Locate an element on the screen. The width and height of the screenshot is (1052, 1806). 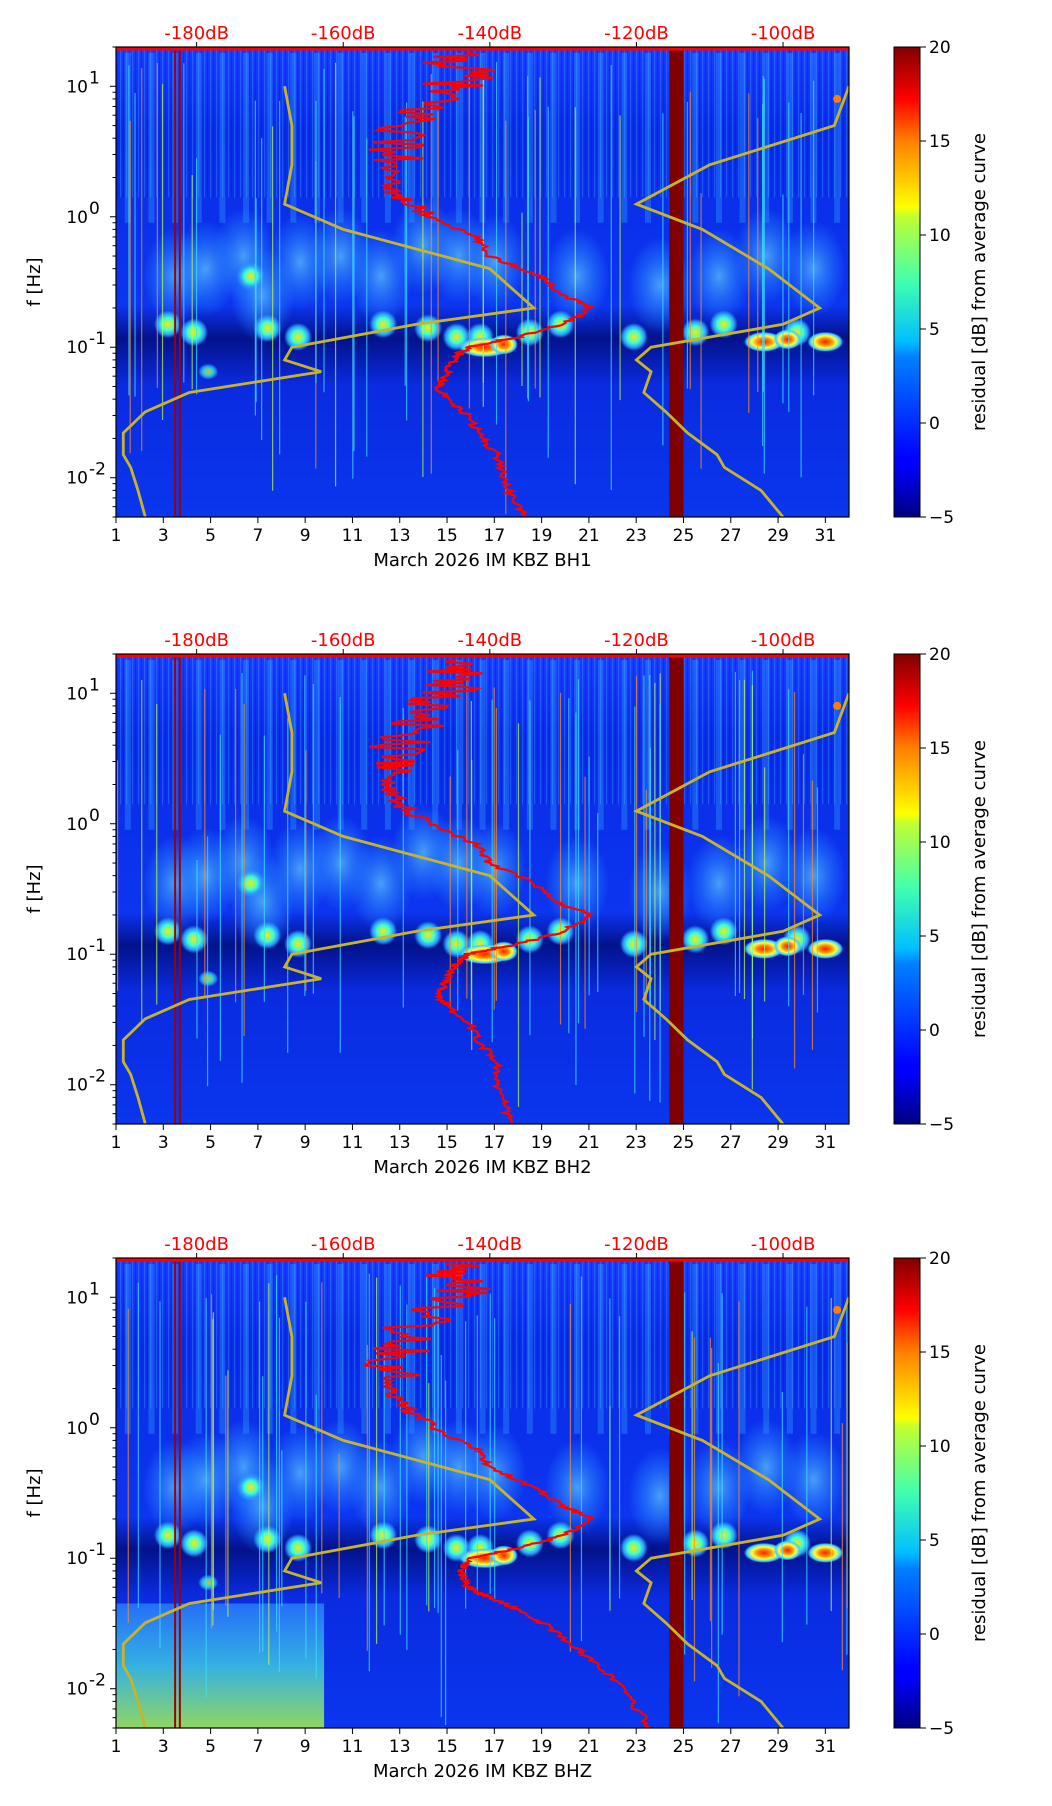
y-tick-exponent: -1 is located at coordinates (97, 1550).